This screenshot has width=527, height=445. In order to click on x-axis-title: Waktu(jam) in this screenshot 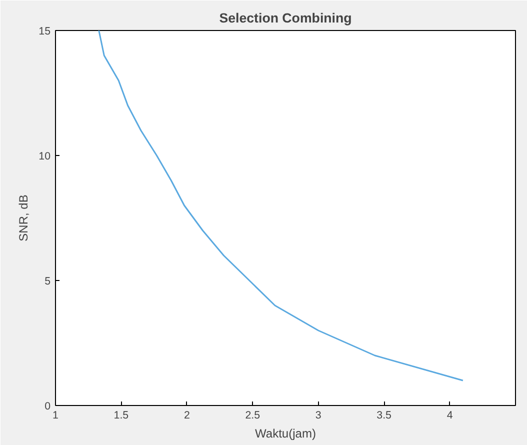, I will do `click(285, 433)`.